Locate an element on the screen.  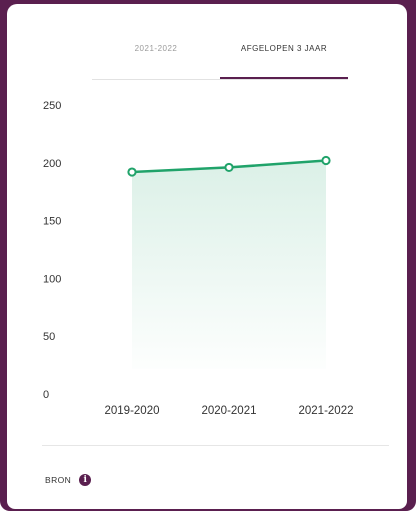
x-tick-label: 2021-2022 is located at coordinates (326, 411).